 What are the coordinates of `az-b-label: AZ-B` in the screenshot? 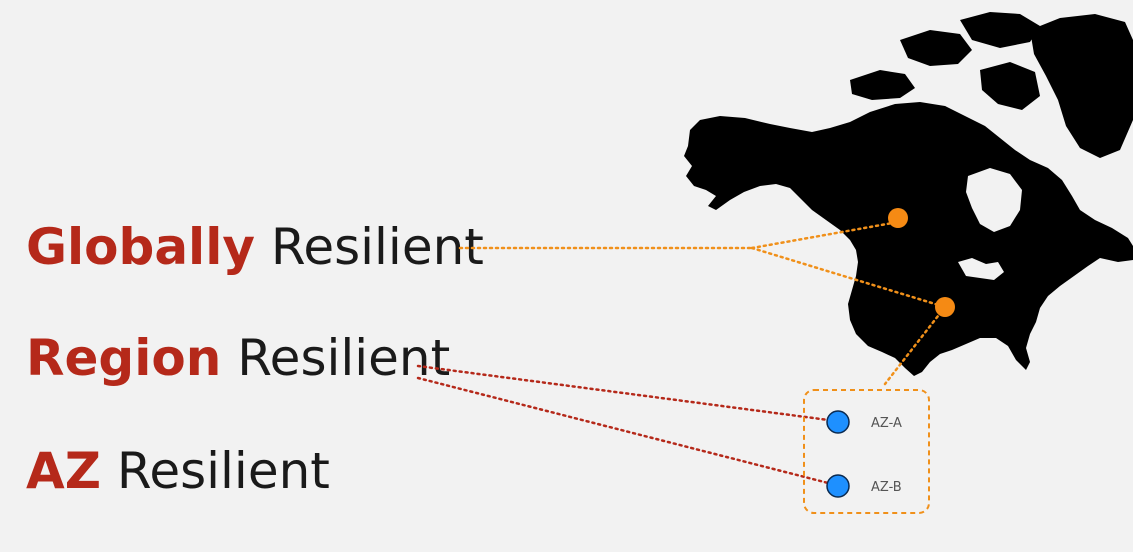 It's located at (886, 487).